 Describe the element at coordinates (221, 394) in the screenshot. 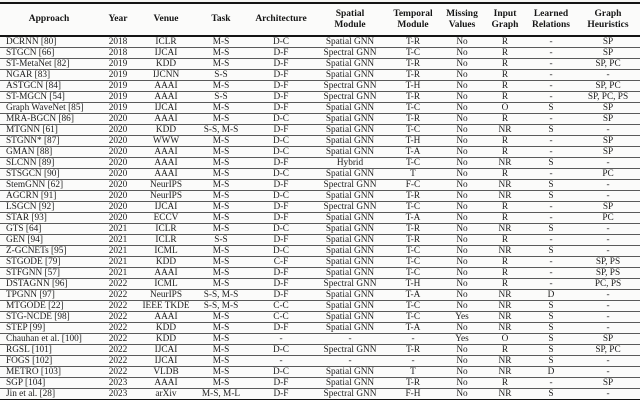

I see `table-cell: M-S, M-L` at that location.